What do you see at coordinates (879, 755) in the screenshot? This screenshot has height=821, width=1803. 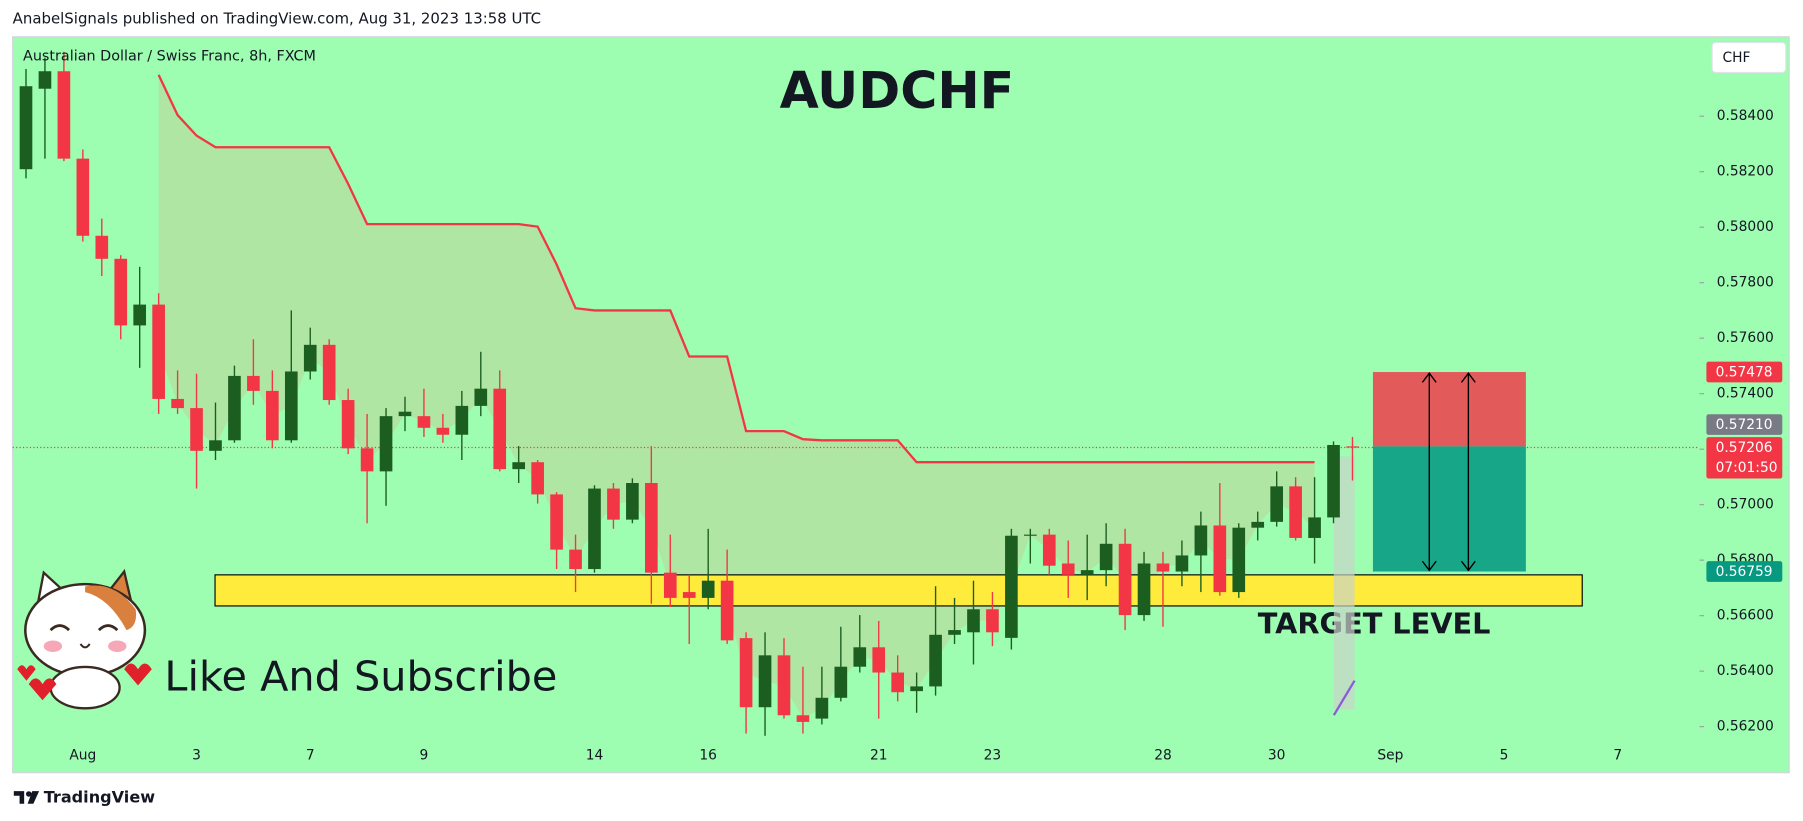 I see `x-tick-label: 21` at bounding box center [879, 755].